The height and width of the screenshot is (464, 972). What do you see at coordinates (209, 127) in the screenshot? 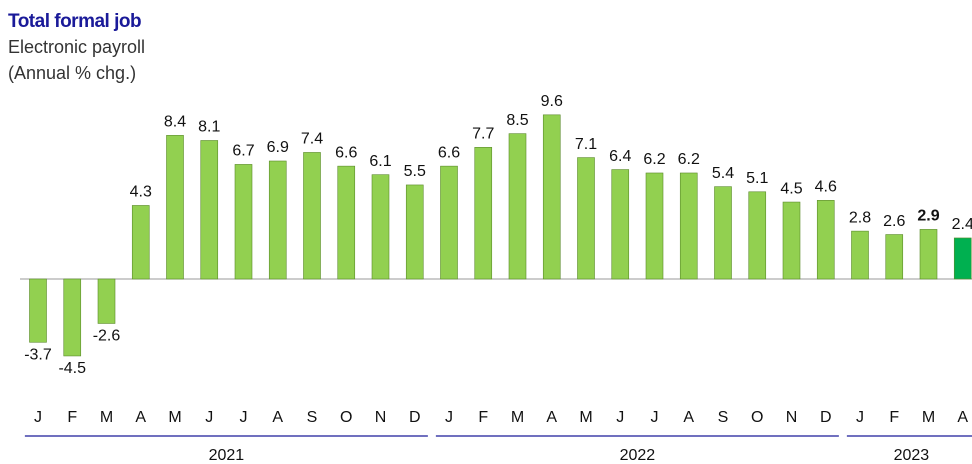
I see `value-label: 8.1` at bounding box center [209, 127].